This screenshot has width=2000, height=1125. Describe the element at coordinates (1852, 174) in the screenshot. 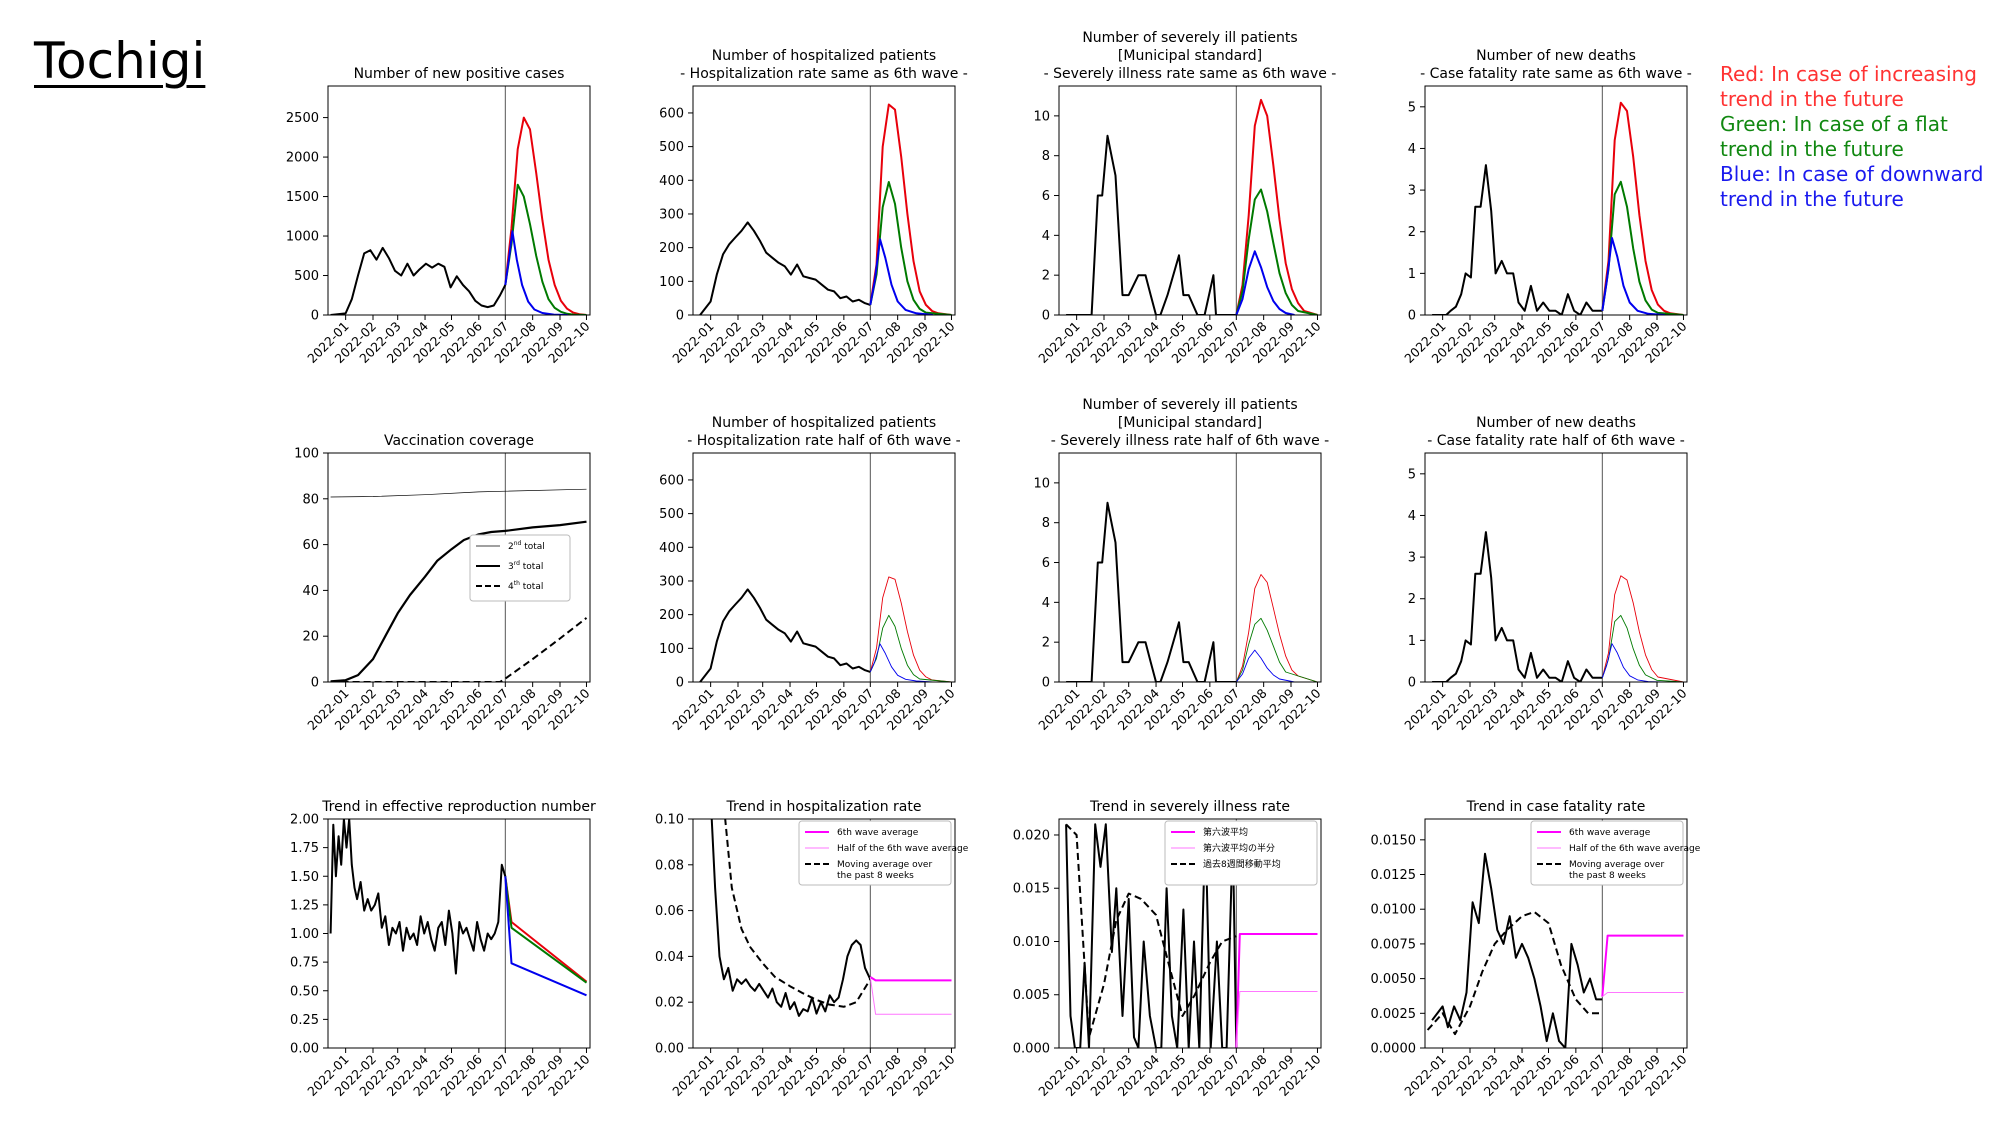

I see `note-line: Blue: In case of downward` at that location.